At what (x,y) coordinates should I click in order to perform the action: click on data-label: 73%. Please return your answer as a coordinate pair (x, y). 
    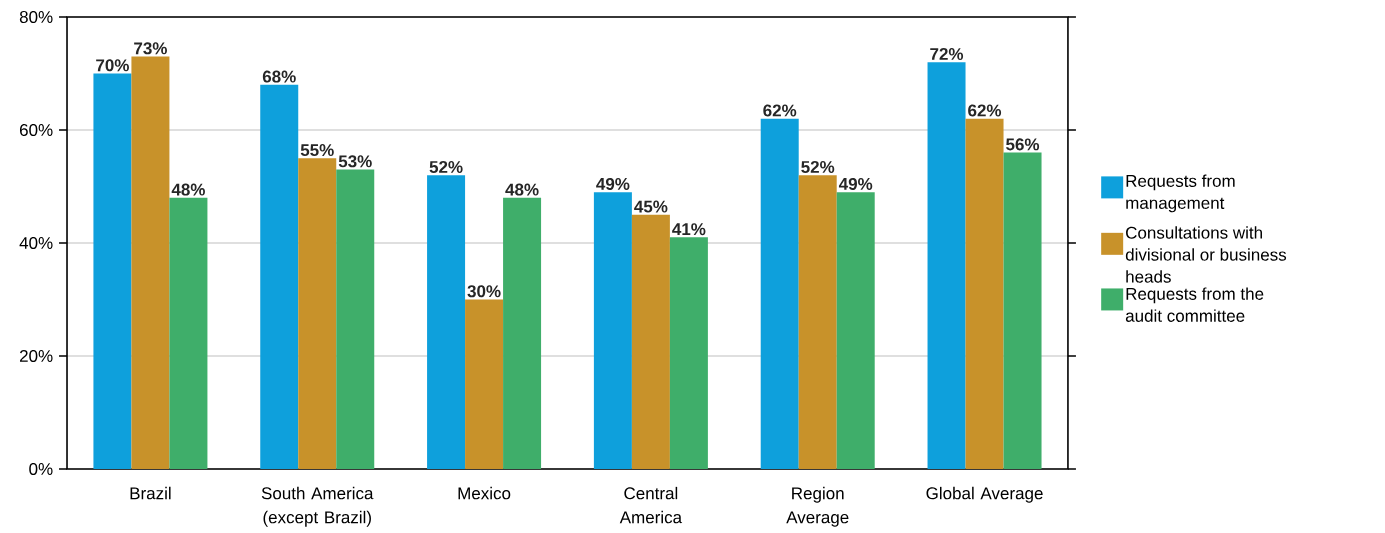
    Looking at the image, I should click on (150, 48).